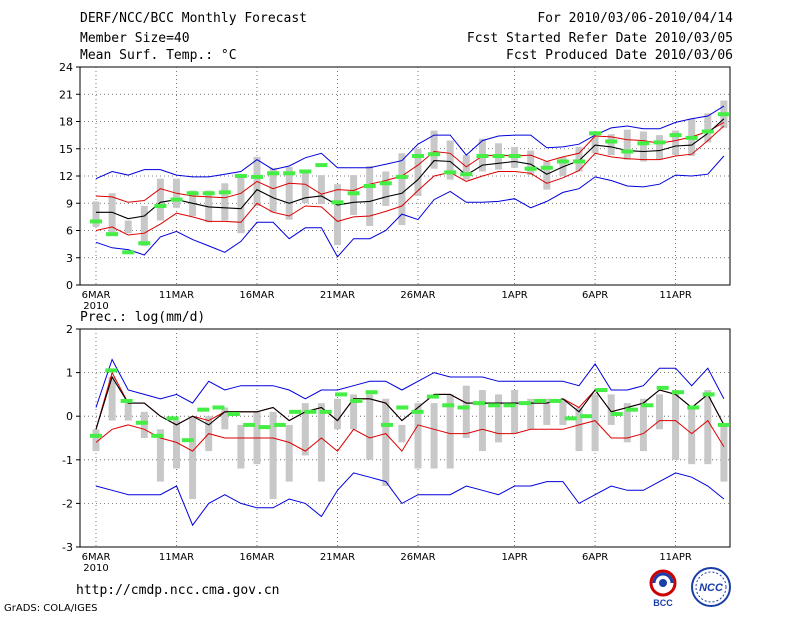  What do you see at coordinates (410, 169) in the screenshot?
I see `panel1-line-mean` at bounding box center [410, 169].